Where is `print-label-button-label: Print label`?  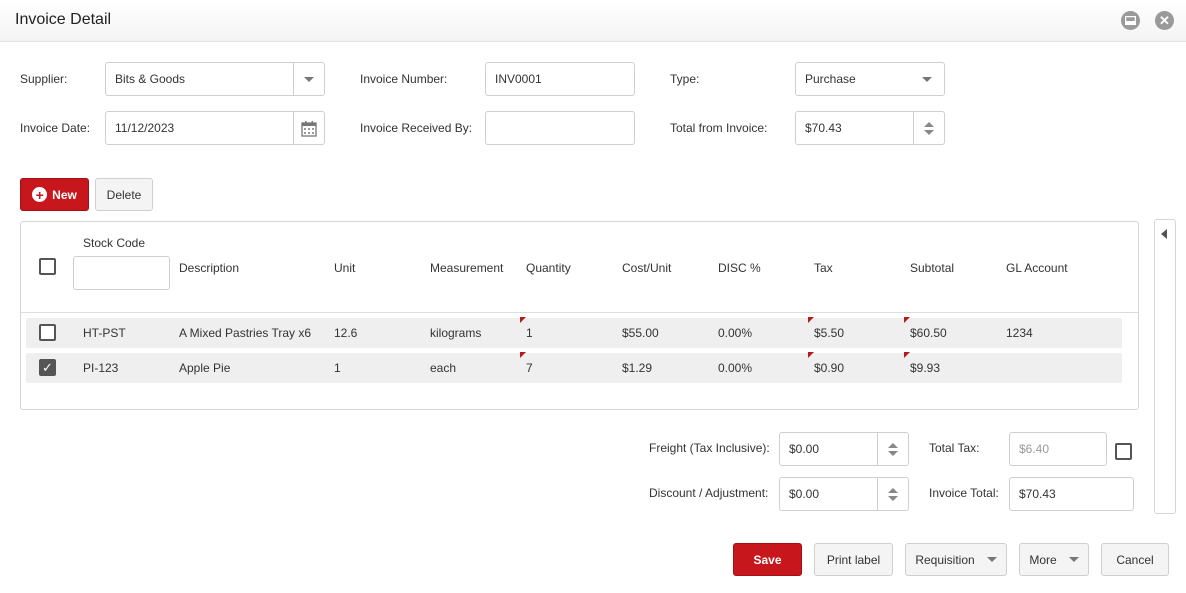 print-label-button-label: Print label is located at coordinates (853, 559).